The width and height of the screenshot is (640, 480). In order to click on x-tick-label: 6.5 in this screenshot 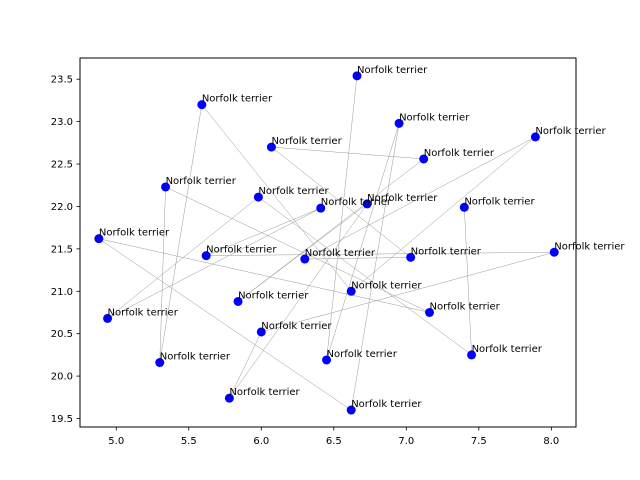, I will do `click(334, 441)`.